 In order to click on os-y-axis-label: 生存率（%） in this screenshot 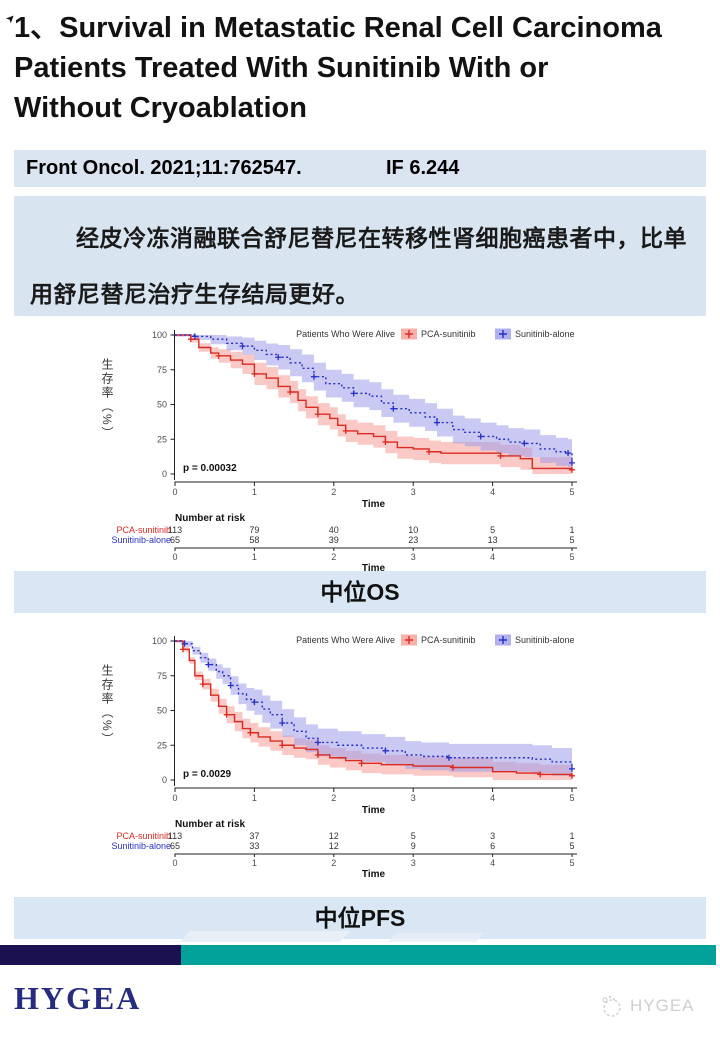, I will do `click(107, 399)`.